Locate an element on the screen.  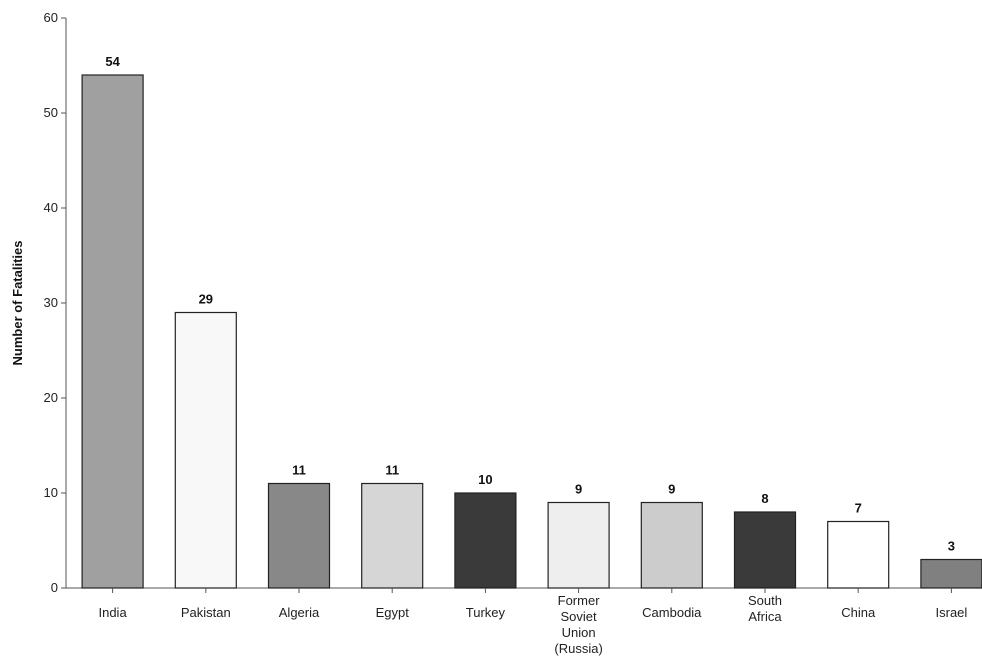
bar-value-label: 10 is located at coordinates (485, 479).